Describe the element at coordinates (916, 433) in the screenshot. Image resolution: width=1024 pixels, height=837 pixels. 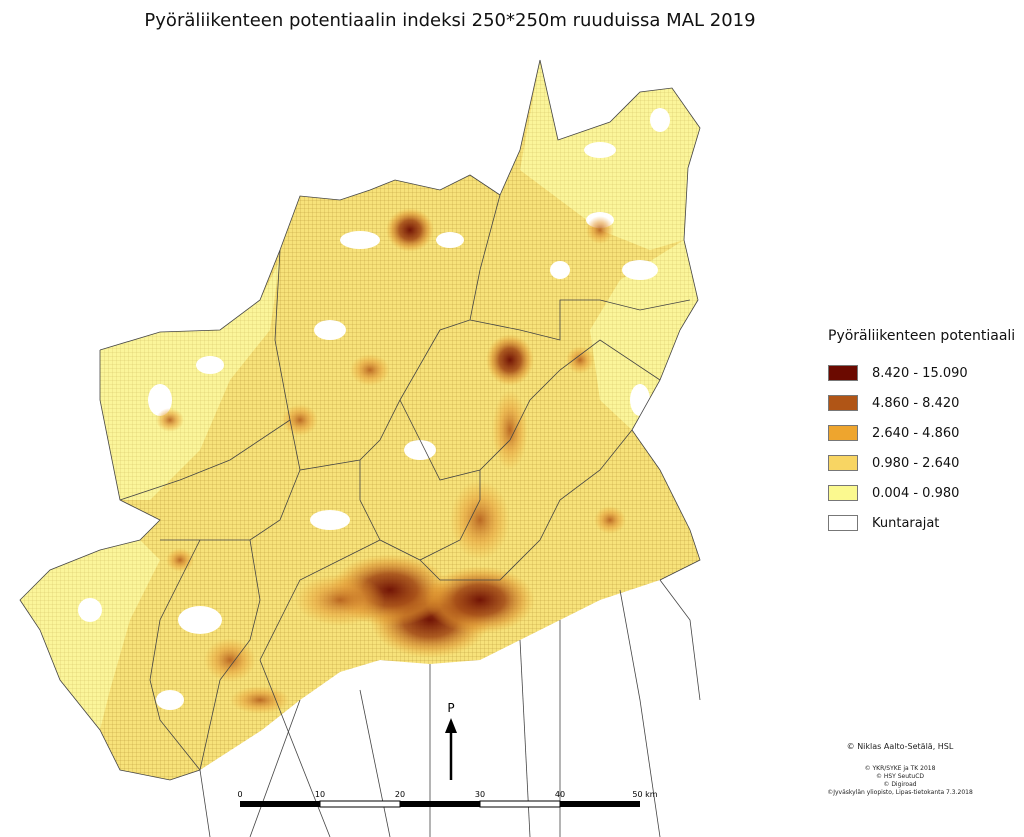
I see `legend-label: 2.640 - 4.860` at that location.